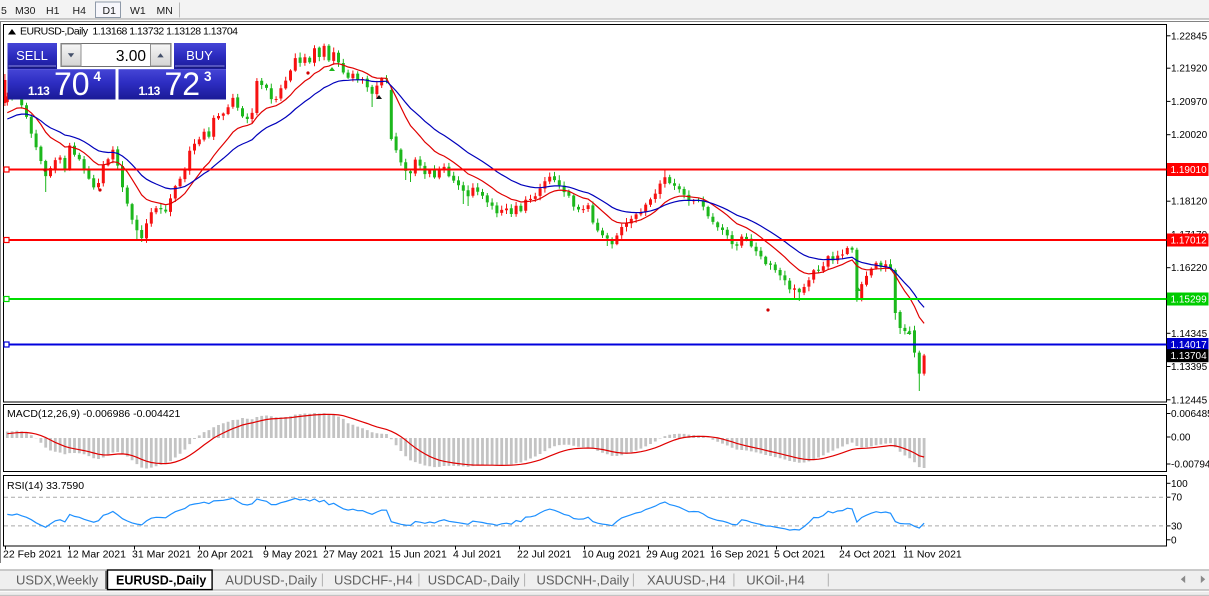  What do you see at coordinates (25, 11) in the screenshot?
I see `svg-text: M30` at bounding box center [25, 11].